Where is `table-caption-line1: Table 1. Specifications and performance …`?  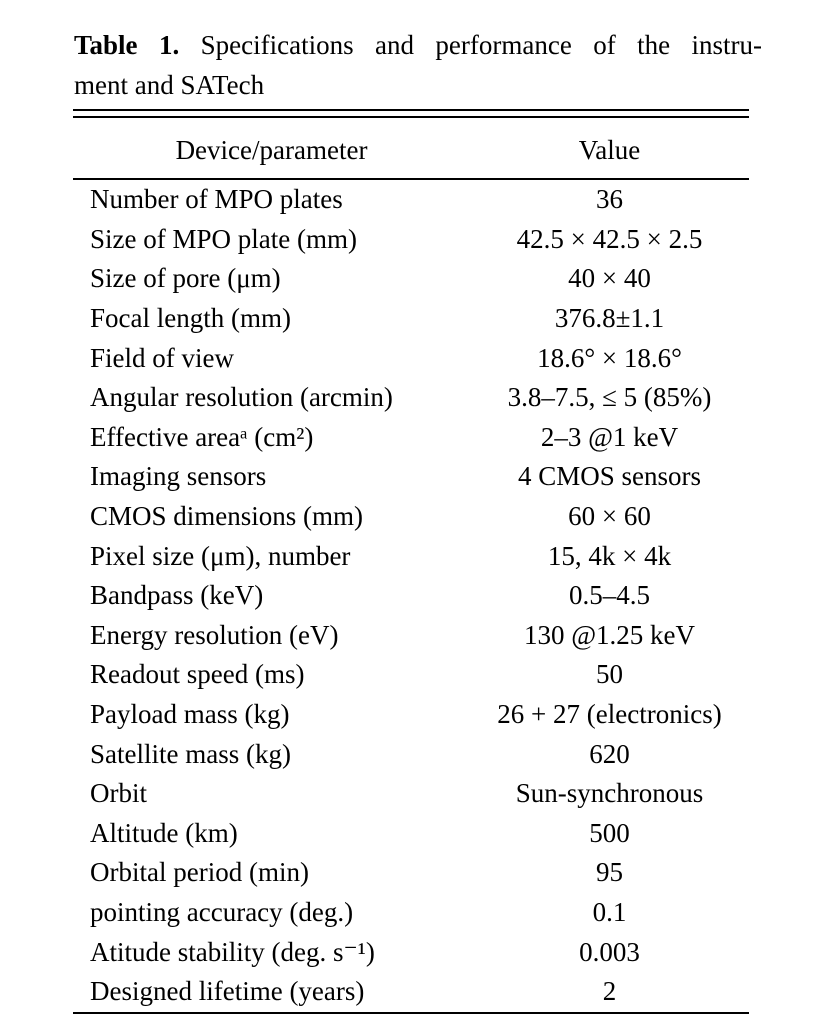
table-caption-line1: Table 1. Specifications and performance … is located at coordinates (418, 45).